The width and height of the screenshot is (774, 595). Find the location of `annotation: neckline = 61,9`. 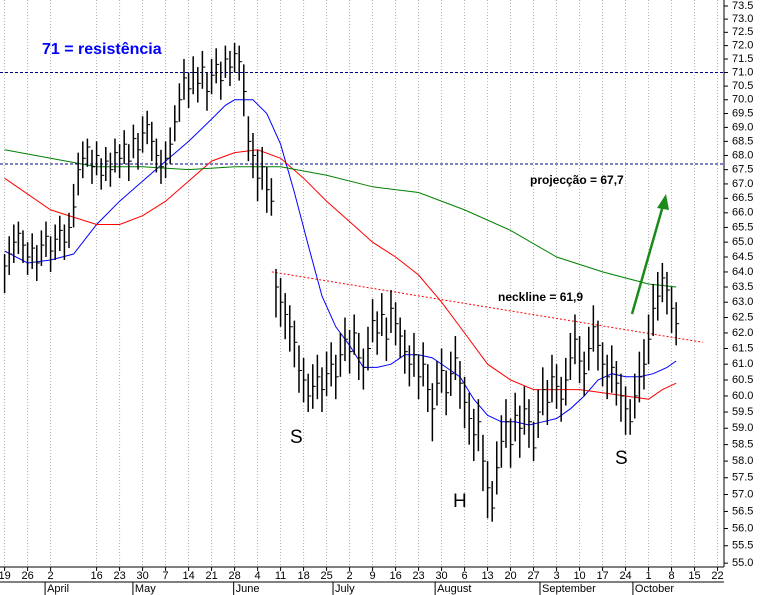

annotation: neckline = 61,9 is located at coordinates (540, 297).